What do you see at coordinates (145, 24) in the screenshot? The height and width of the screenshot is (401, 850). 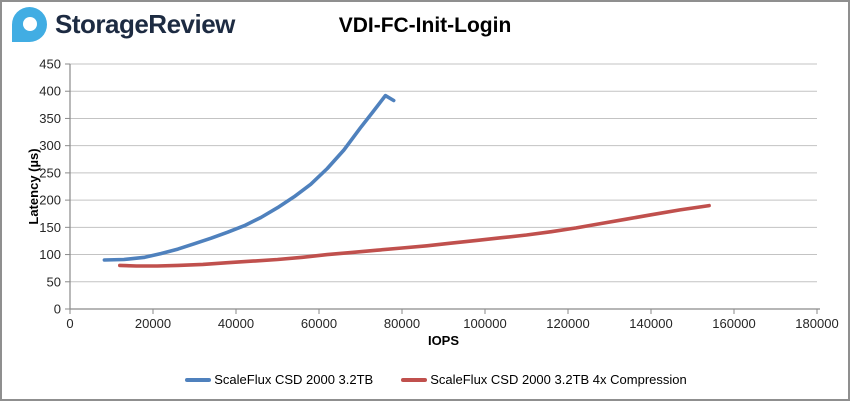 I see `brand-wordmark: StorageReview` at bounding box center [145, 24].